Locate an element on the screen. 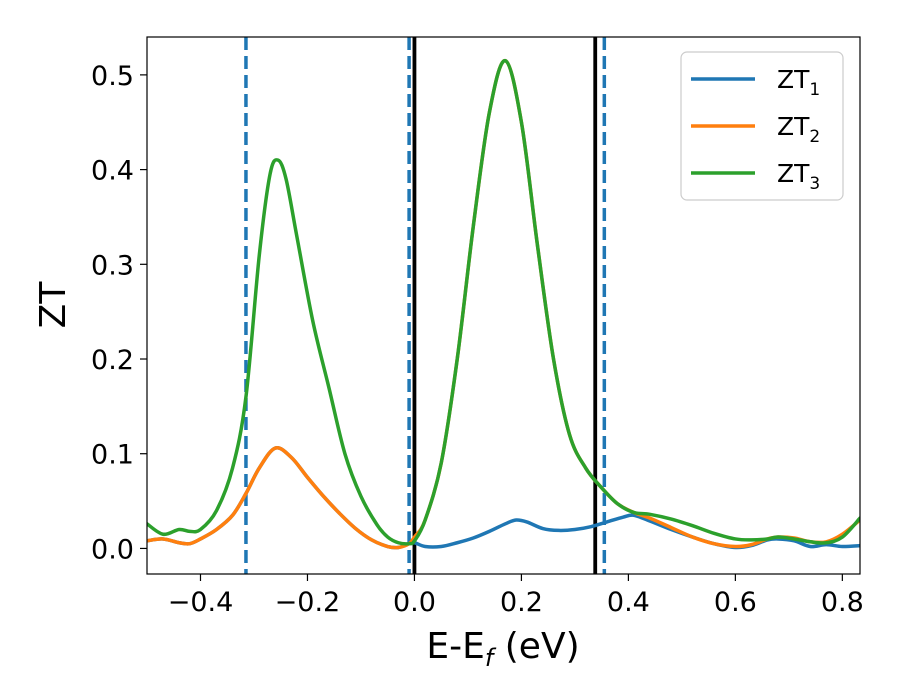 Image resolution: width=900 pixels, height=700 pixels. y-axis-title: ZT is located at coordinates (53, 305).